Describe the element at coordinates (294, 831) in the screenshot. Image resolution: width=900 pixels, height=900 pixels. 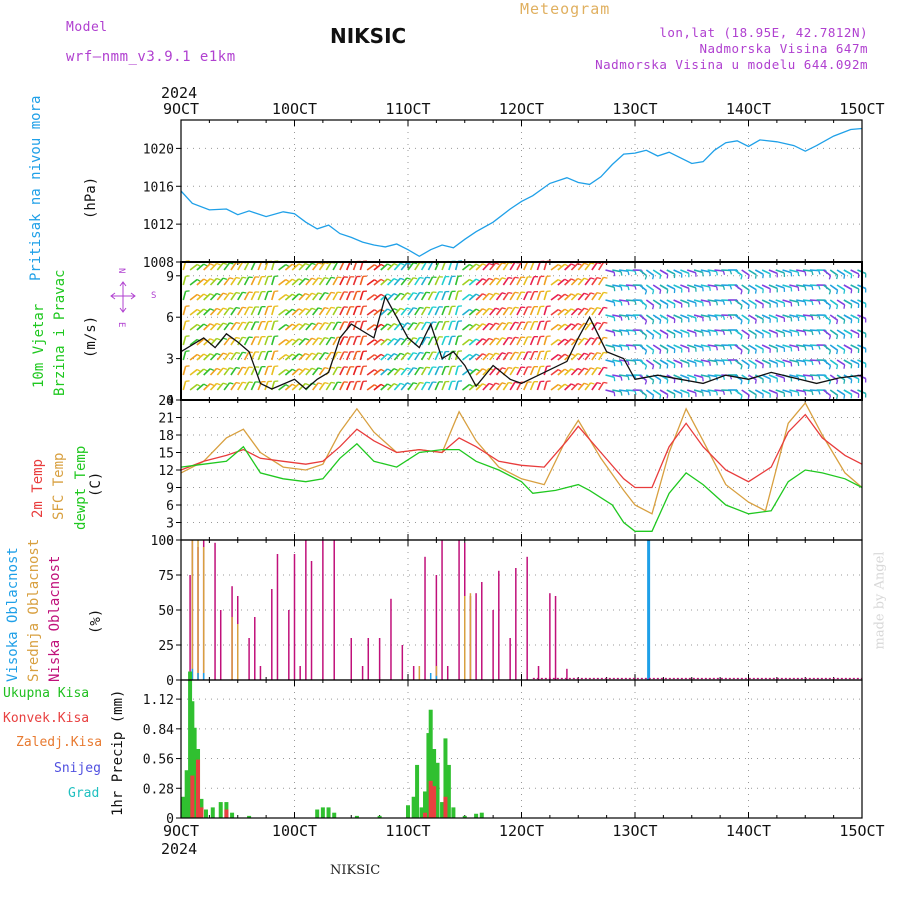
I see `x-tick-label-bottom: 10OCT` at that location.